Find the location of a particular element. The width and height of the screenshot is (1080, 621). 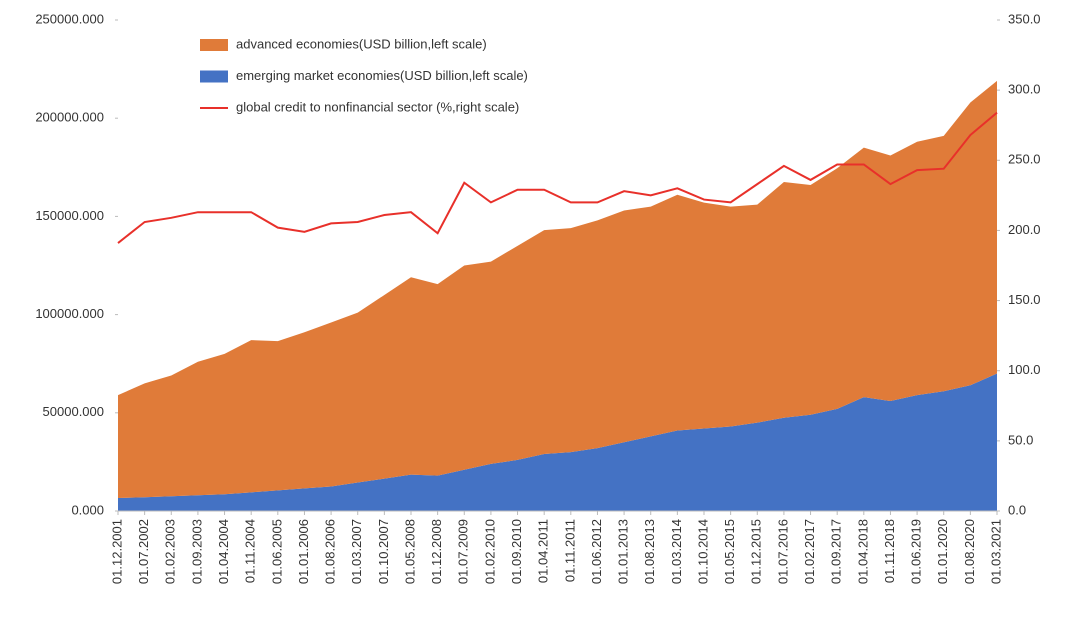

y2-tick-label: 150.0 is located at coordinates (1024, 299).